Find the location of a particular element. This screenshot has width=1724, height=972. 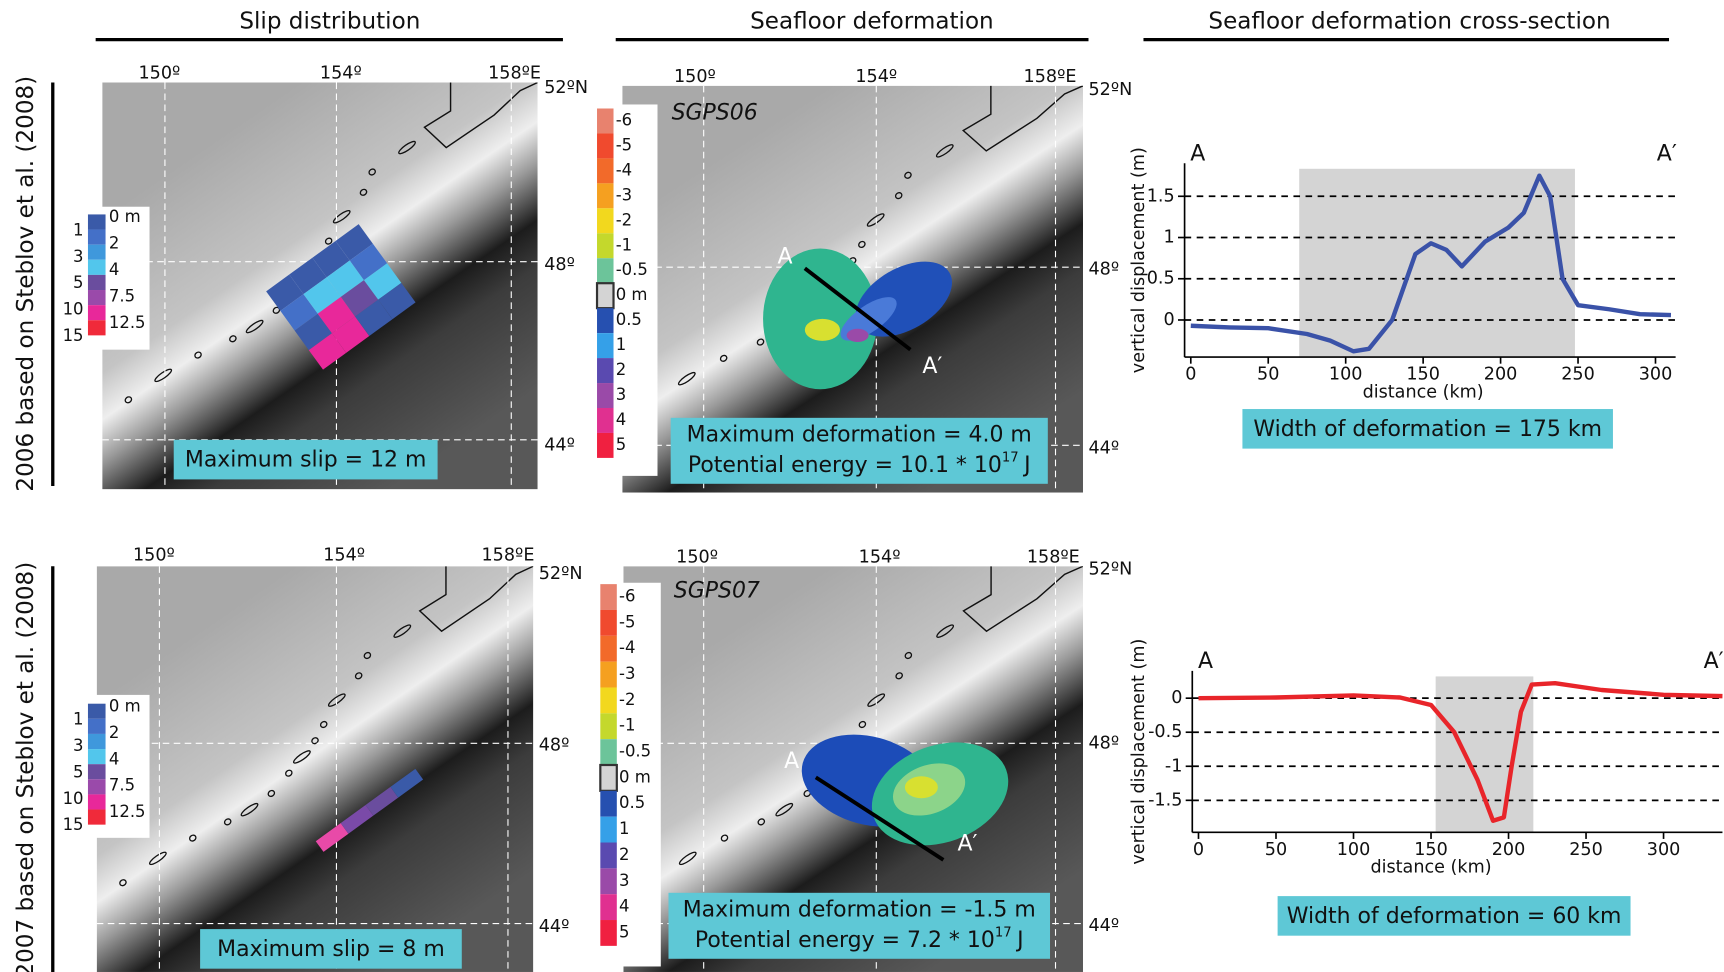

column-title: Seafloor deformation is located at coordinates (872, 22).